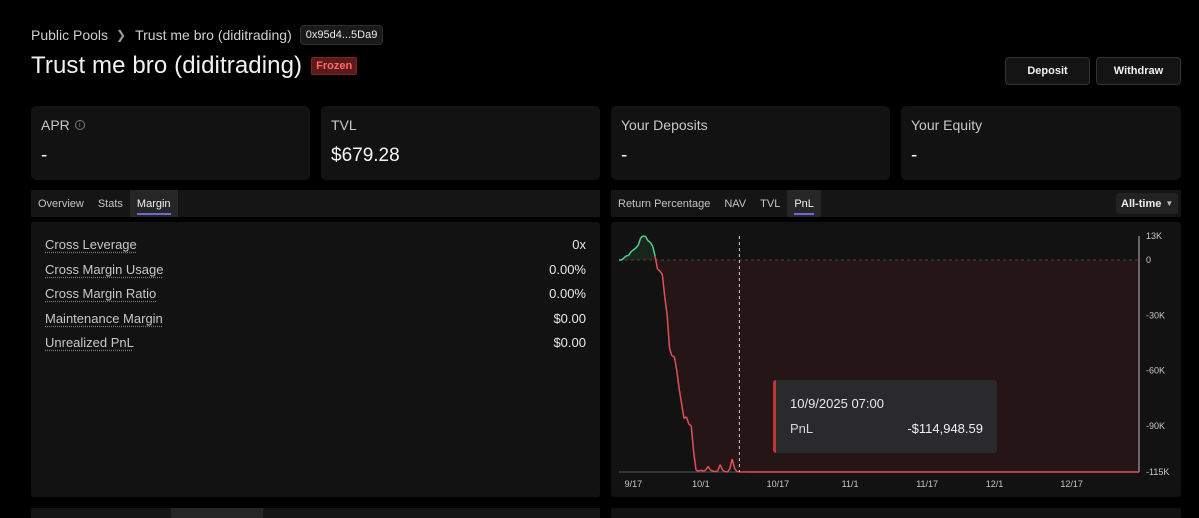 Image resolution: width=1199 pixels, height=518 pixels. I want to click on bottom-right-panel, so click(896, 513).